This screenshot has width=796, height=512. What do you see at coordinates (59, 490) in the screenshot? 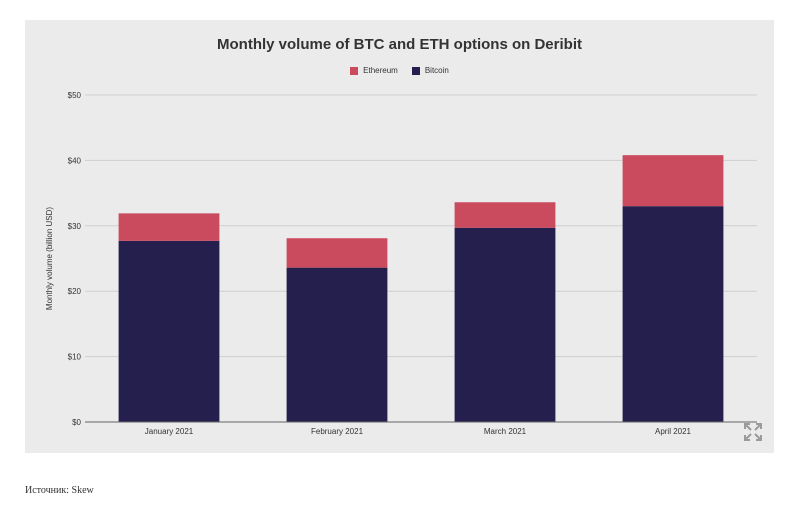
I see `source-note: Источник: Skew` at bounding box center [59, 490].